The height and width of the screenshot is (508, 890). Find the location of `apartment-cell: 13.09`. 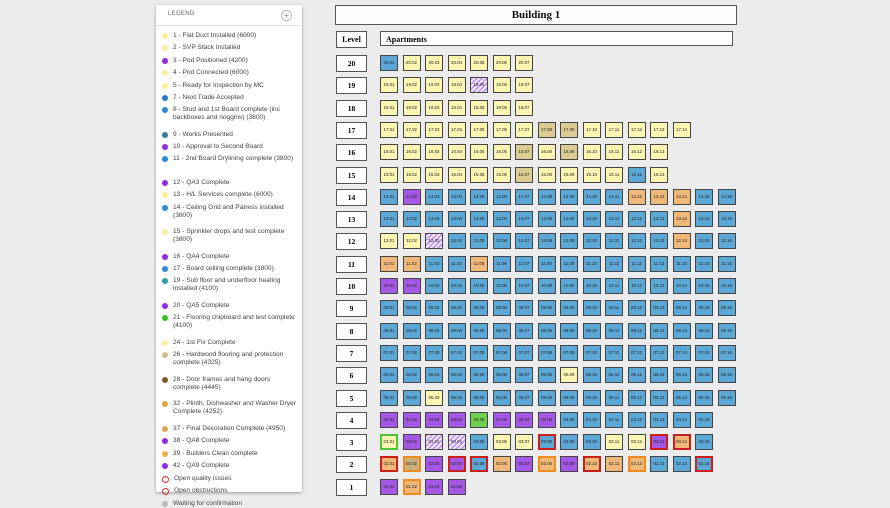

apartment-cell: 13.09 is located at coordinates (569, 219).